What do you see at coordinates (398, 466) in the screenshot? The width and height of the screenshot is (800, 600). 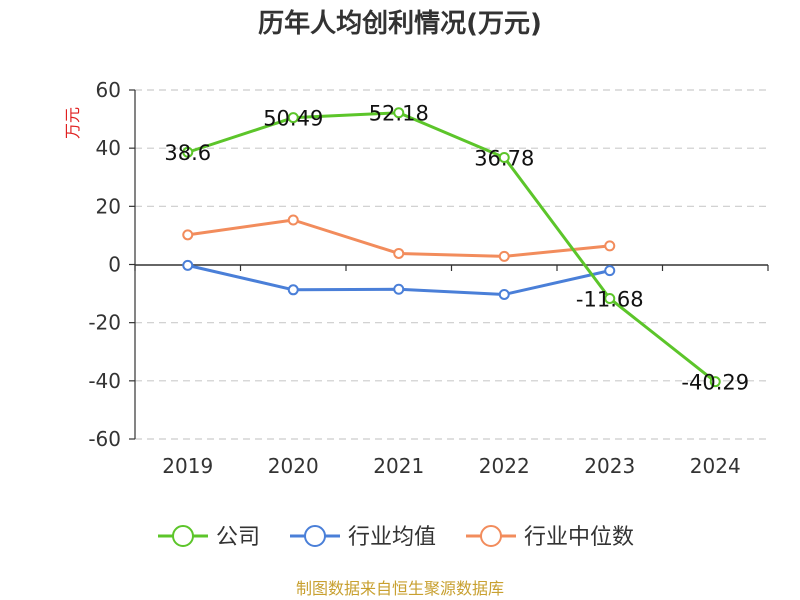 I see `x-tick-label: 2021` at bounding box center [398, 466].